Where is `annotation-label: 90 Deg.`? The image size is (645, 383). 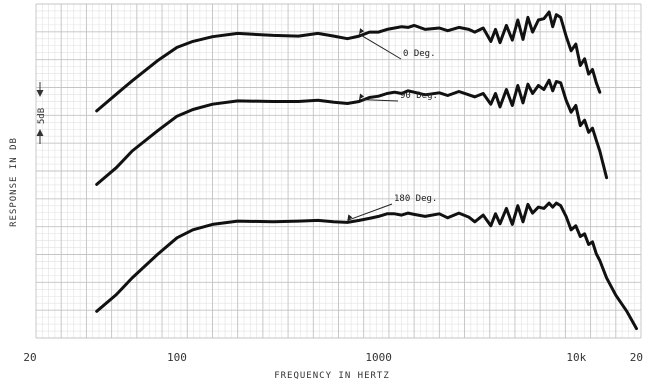 annotation-label: 90 Deg. is located at coordinates (419, 96).